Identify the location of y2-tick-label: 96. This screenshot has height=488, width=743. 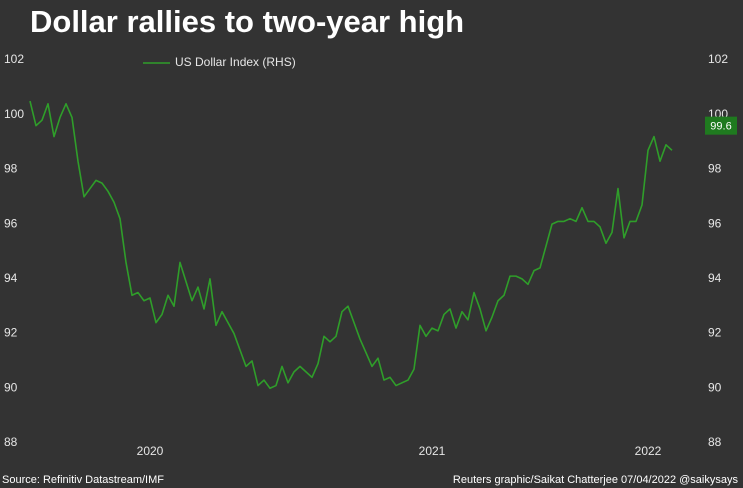
(715, 223).